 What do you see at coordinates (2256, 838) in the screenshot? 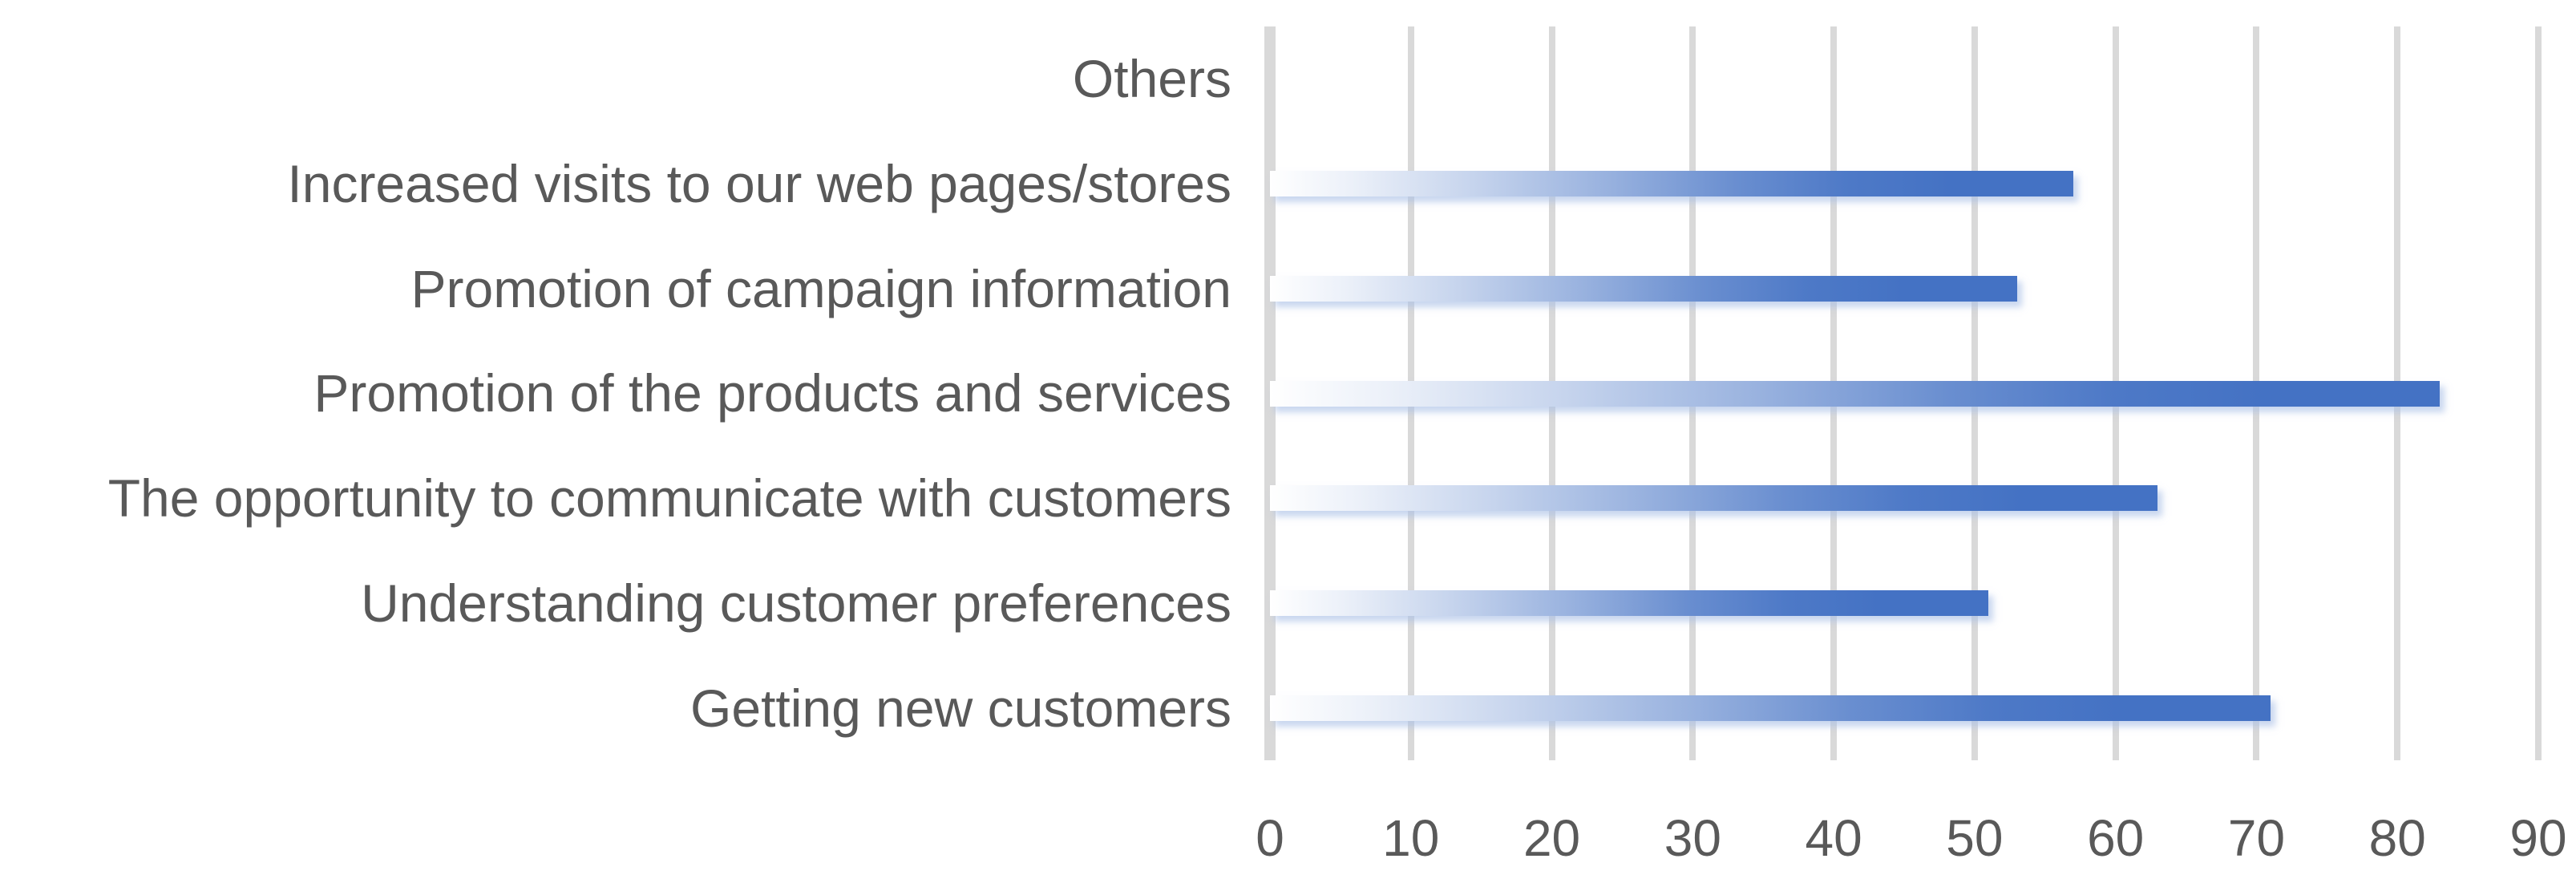
I see `x-tick-label: 70` at bounding box center [2256, 838].